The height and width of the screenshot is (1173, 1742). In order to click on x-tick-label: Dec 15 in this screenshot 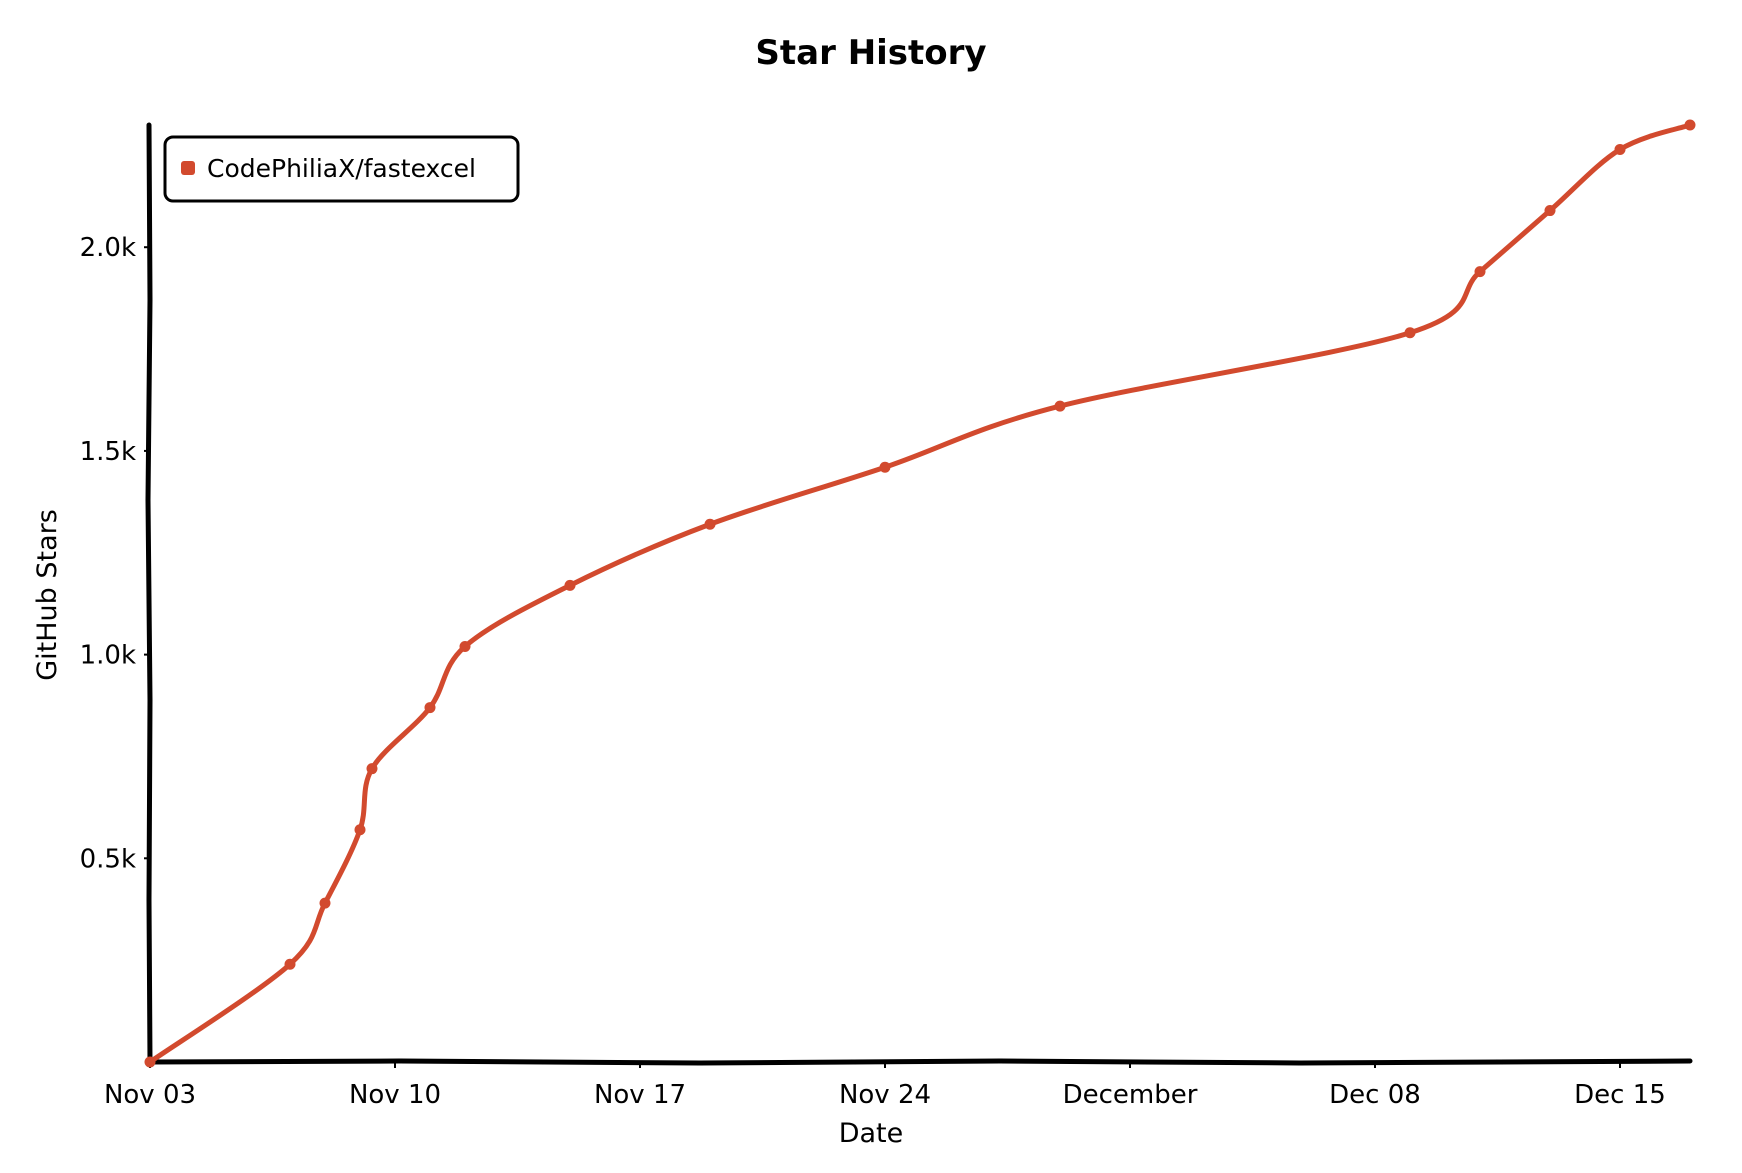, I will do `click(1620, 1095)`.